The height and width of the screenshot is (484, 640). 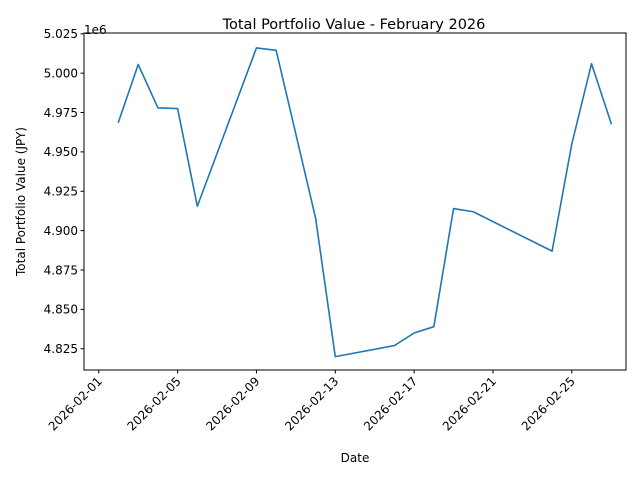 I want to click on y-tick-label: 4.875, so click(x=61, y=270).